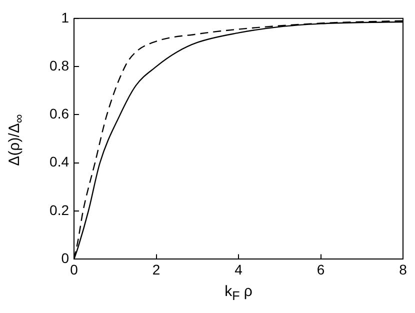 The width and height of the screenshot is (415, 313). Describe the element at coordinates (238, 269) in the screenshot. I see `x-tick-label: 4` at that location.